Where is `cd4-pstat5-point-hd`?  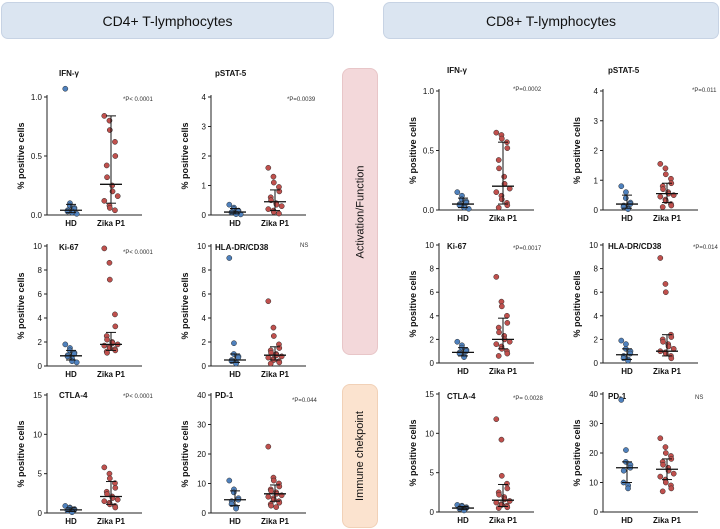 cd4-pstat5-point-hd is located at coordinates (229, 204).